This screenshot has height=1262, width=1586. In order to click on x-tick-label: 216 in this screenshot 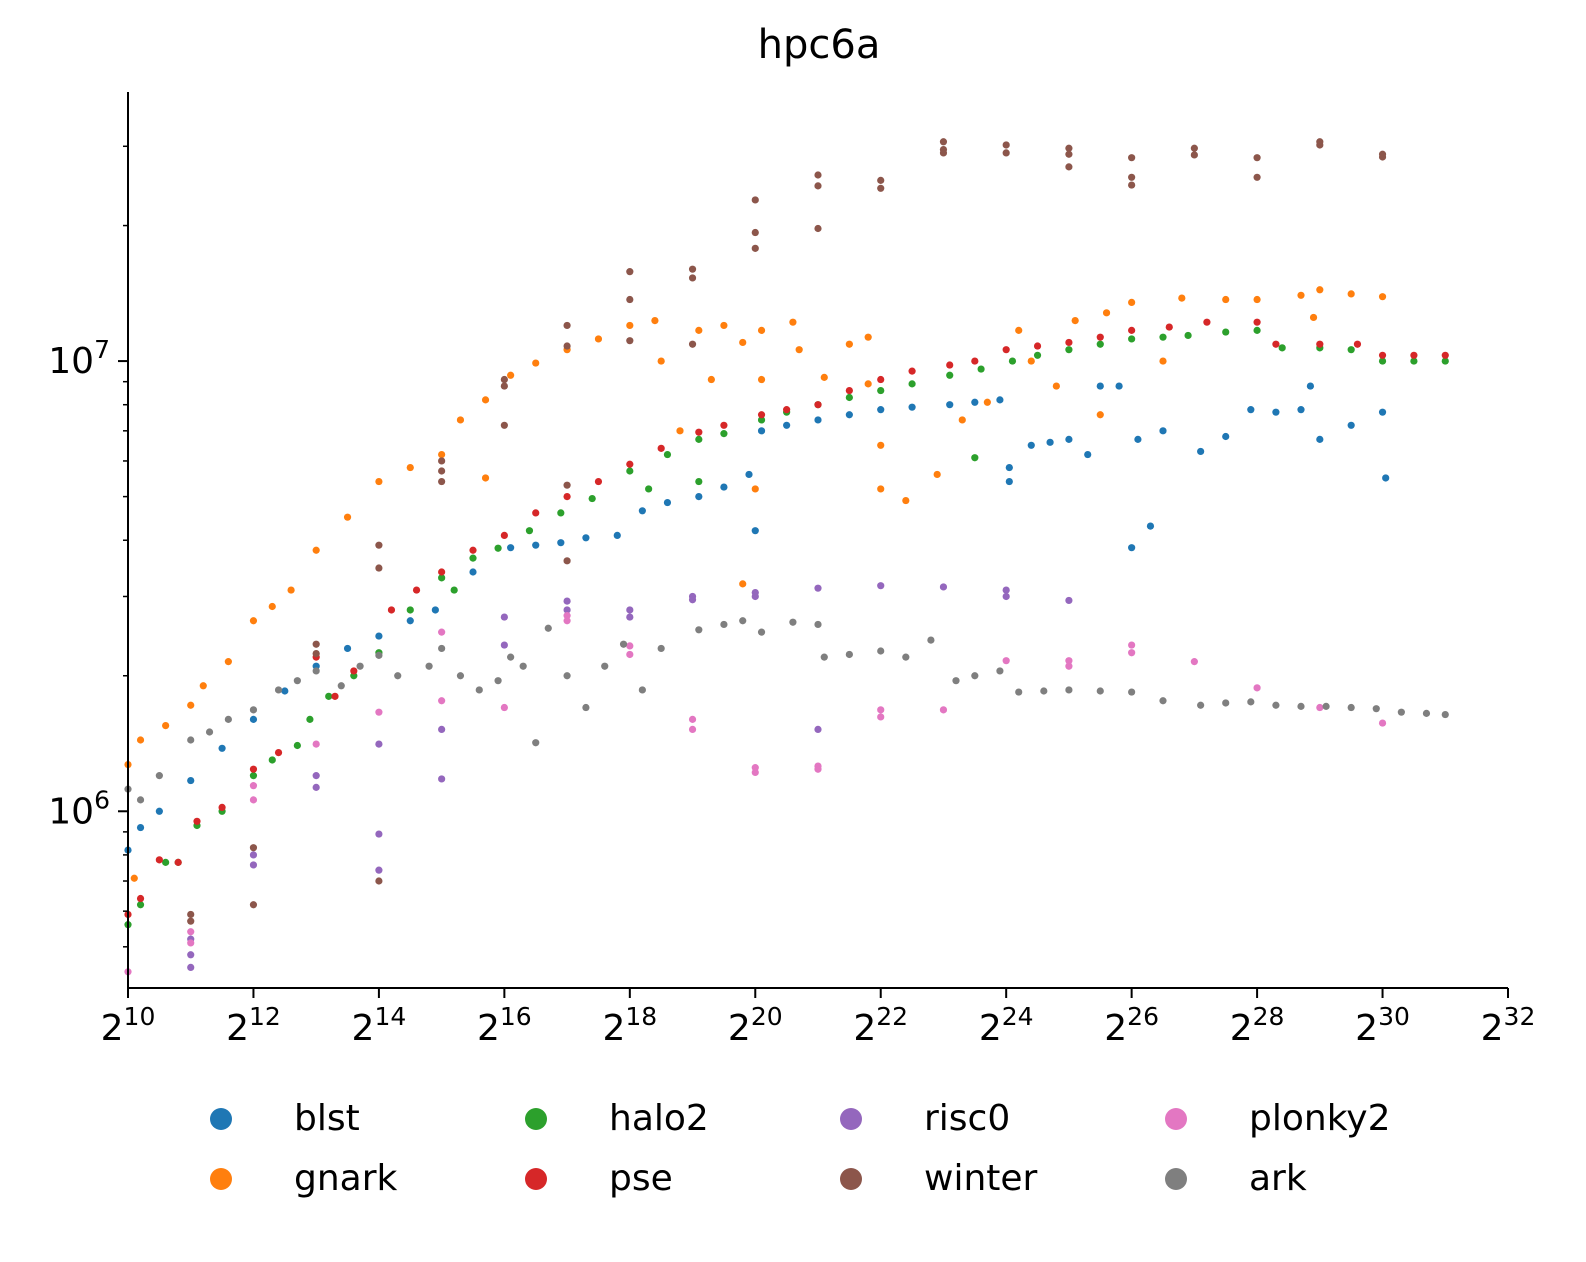, I will do `click(504, 1025)`.